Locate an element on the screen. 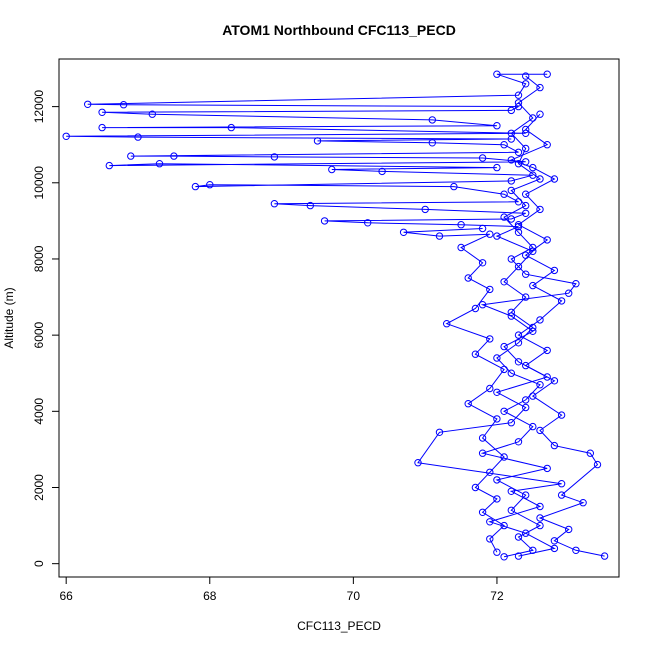 The height and width of the screenshot is (650, 650). x-axis-label: CFC113_PECD is located at coordinates (339, 626).